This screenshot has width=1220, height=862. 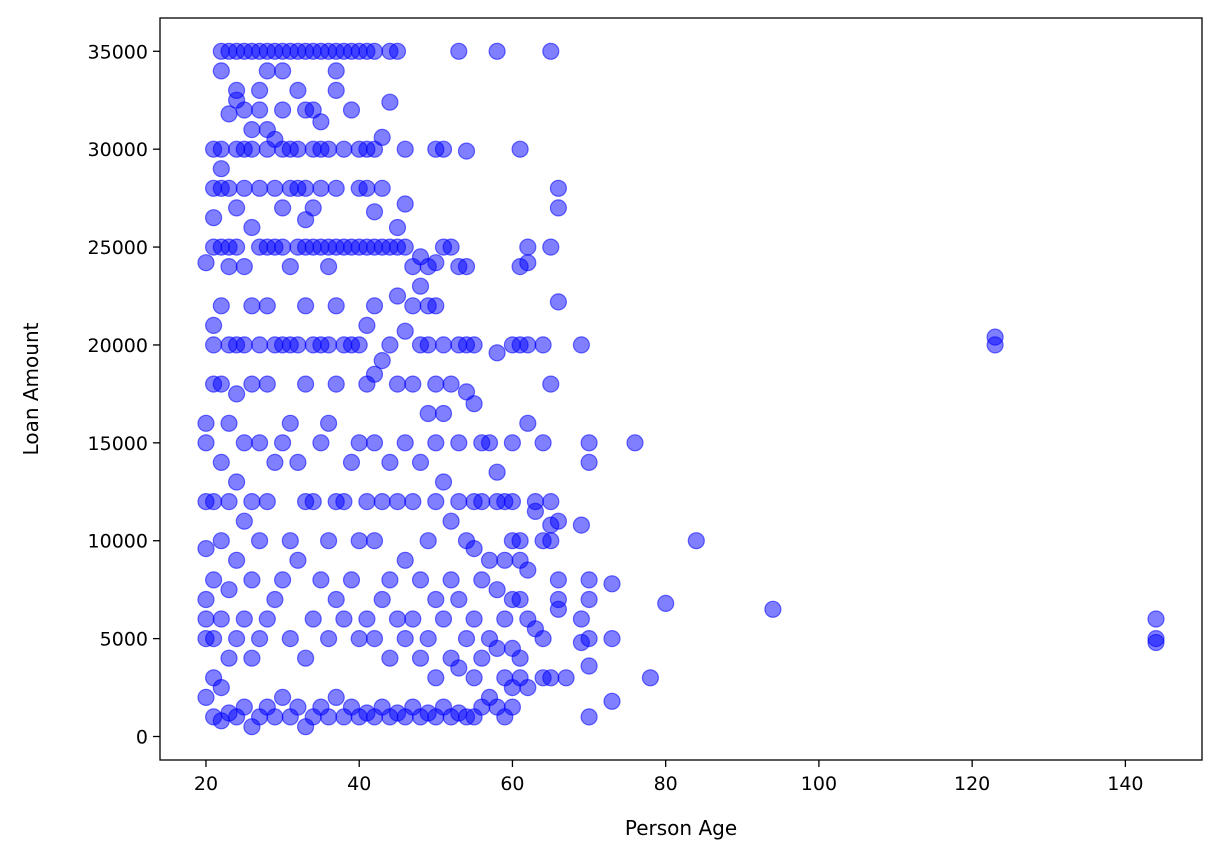 I want to click on y-tick-label: 35000, so click(x=118, y=52).